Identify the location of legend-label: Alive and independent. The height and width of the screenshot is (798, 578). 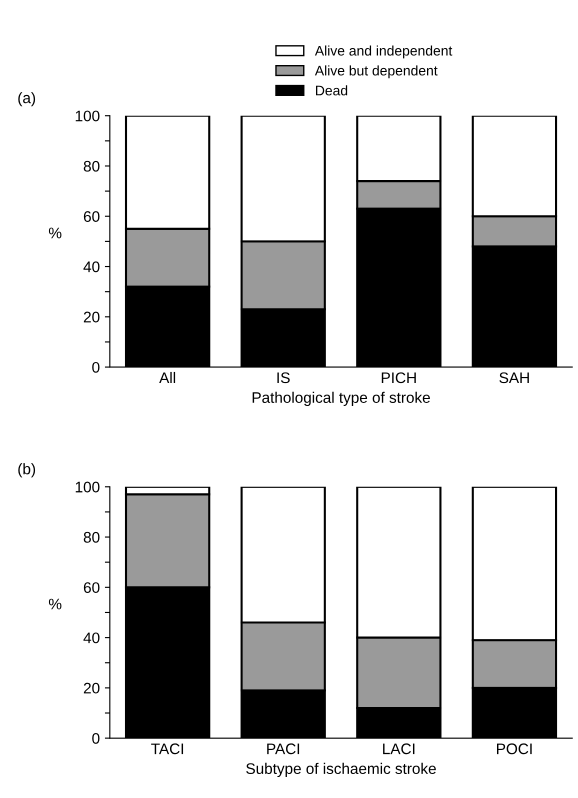
(383, 51).